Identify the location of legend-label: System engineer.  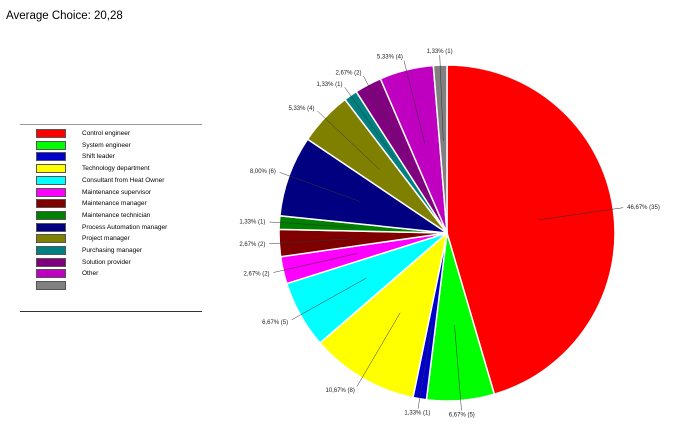
(106, 145).